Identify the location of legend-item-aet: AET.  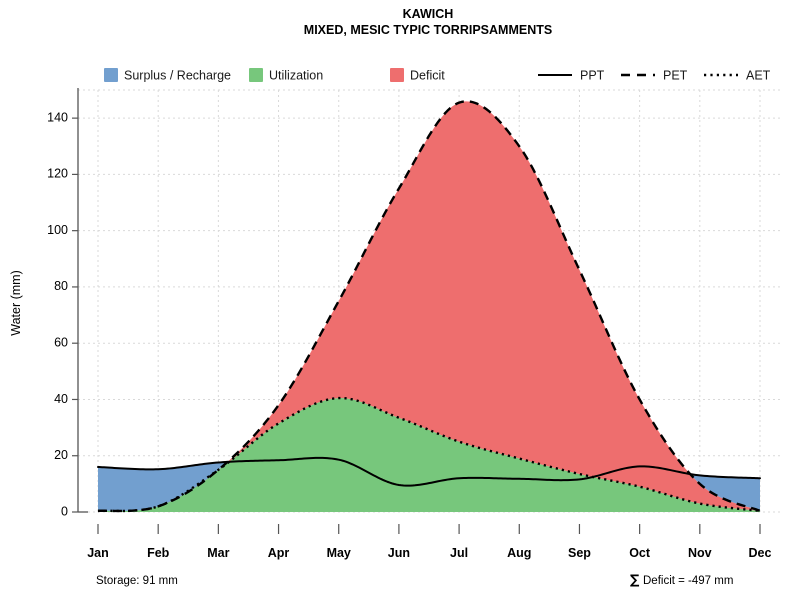
(737, 75).